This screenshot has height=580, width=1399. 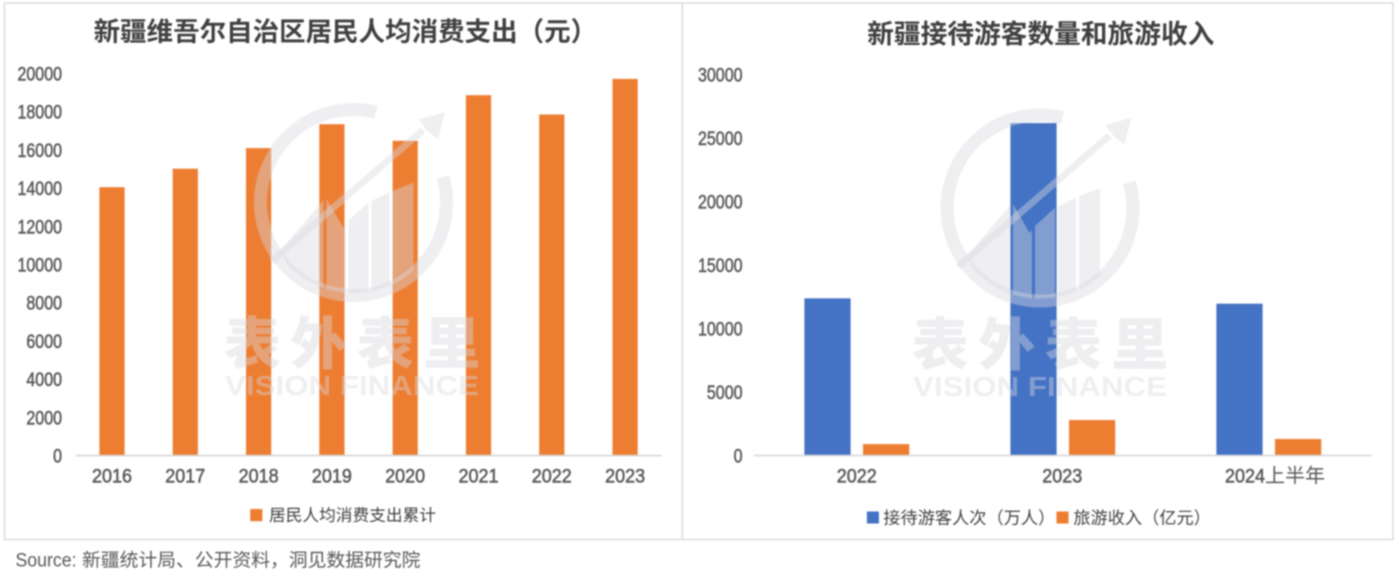 What do you see at coordinates (720, 139) in the screenshot?
I see `svg-text: 25000` at bounding box center [720, 139].